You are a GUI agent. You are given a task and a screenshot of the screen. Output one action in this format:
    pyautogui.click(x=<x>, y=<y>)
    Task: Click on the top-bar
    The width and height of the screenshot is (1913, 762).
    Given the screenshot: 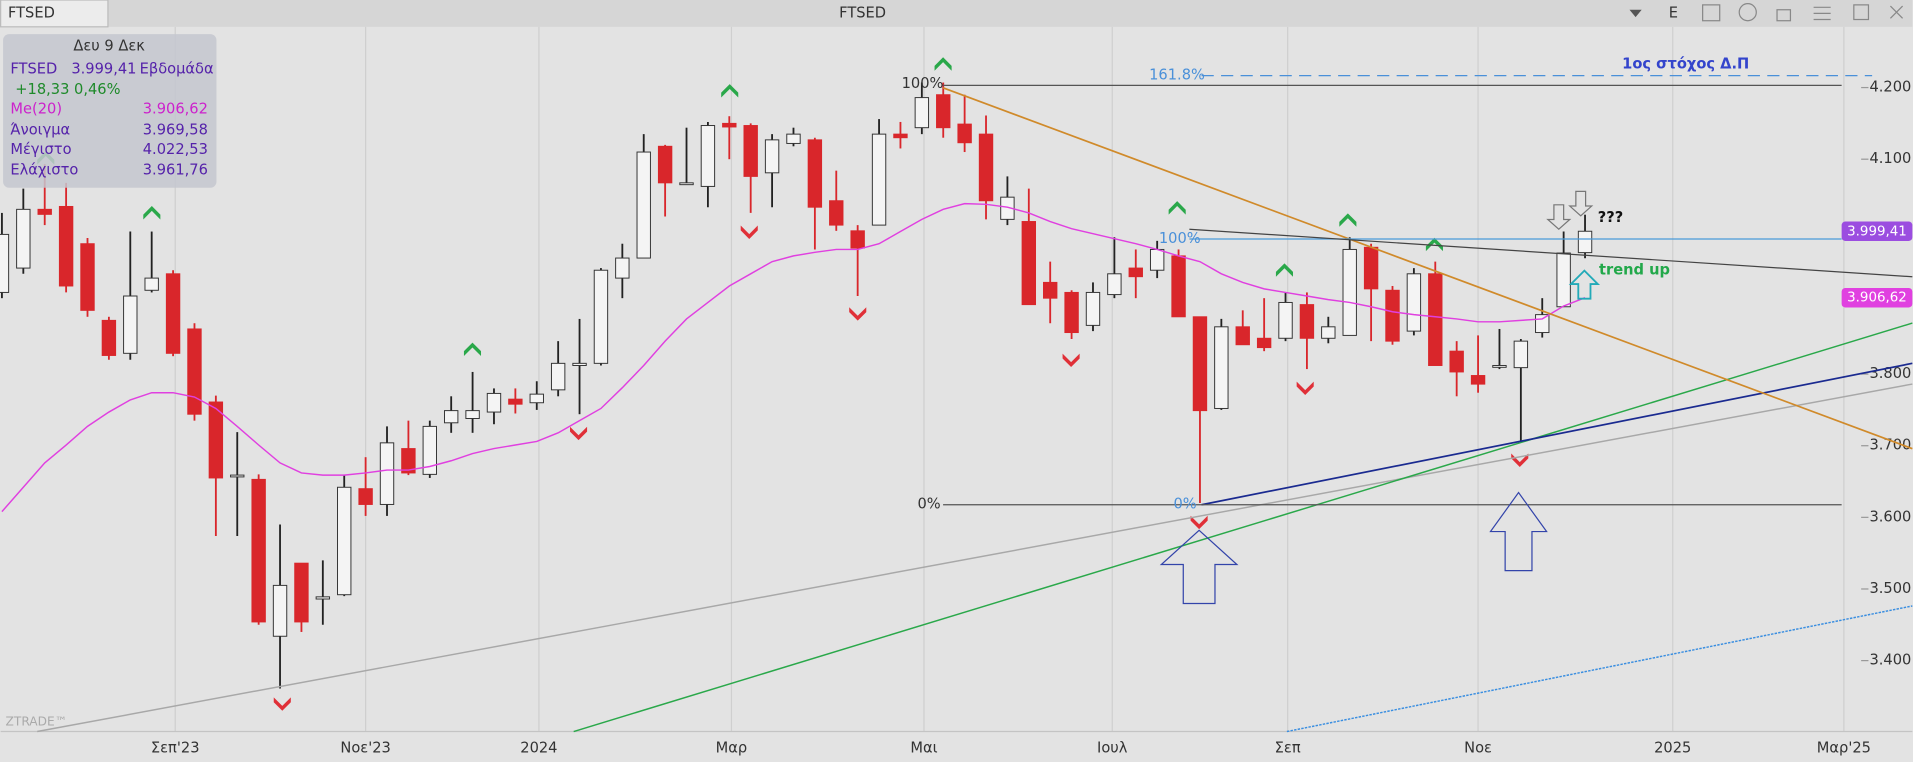 What is the action you would take?
    pyautogui.click(x=956, y=13)
    